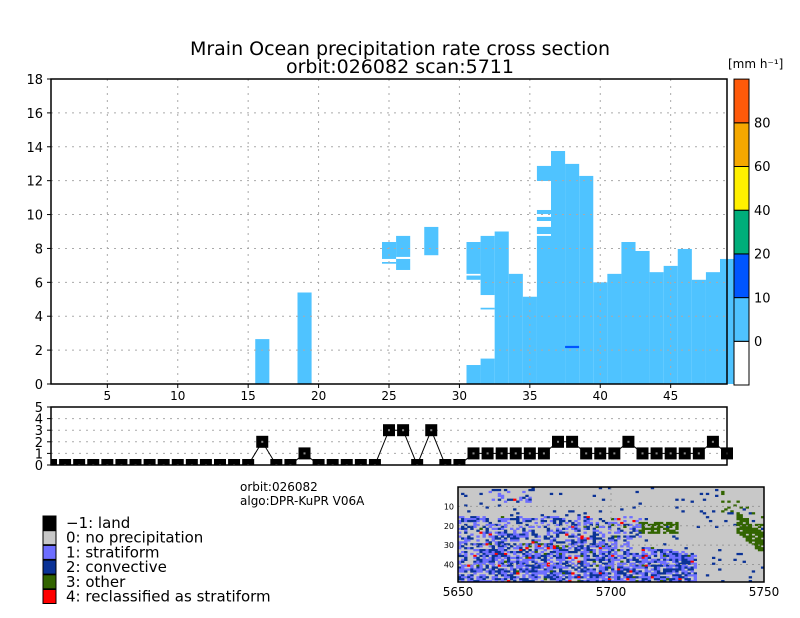 Image resolution: width=800 pixels, height=618 pixels. I want to click on algo-label: algo:DPR-KuPR V06A, so click(302, 501).